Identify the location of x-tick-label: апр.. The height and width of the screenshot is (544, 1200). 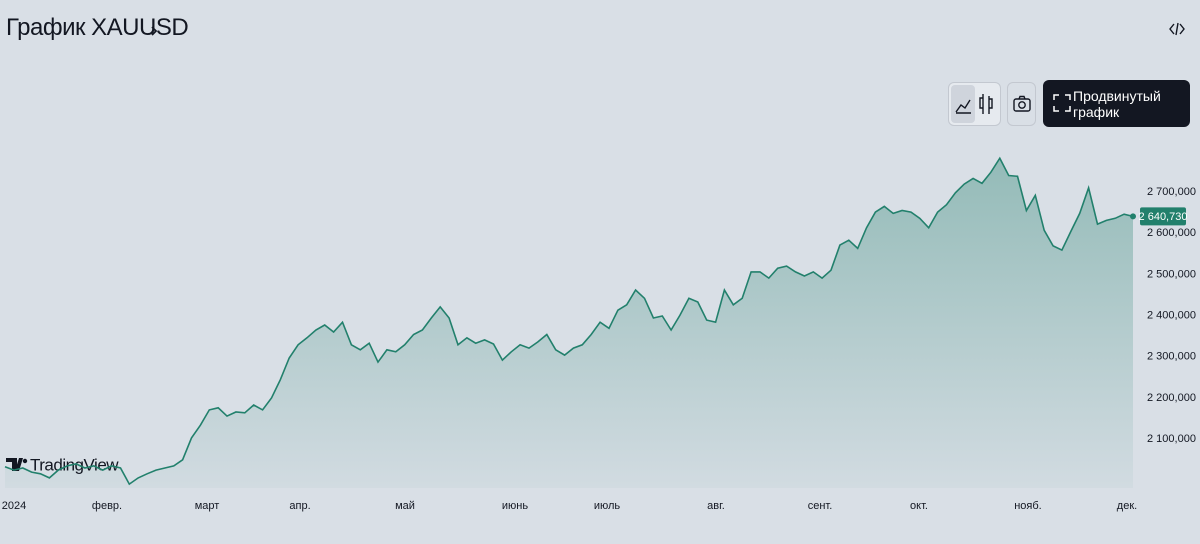
(299, 506).